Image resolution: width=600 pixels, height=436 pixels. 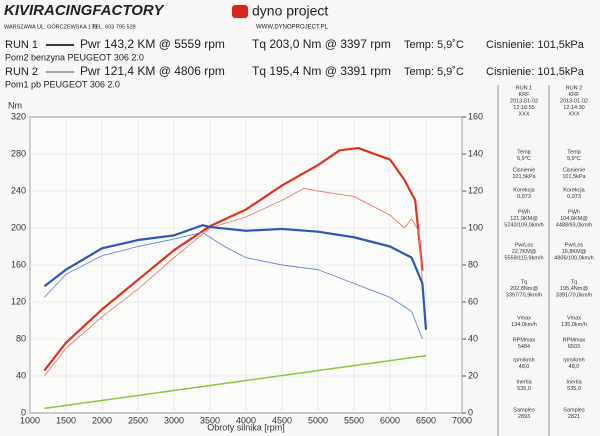 I want to click on run-torque: Tq 195,4 Nm @ 3391 rpm, so click(x=321, y=71).